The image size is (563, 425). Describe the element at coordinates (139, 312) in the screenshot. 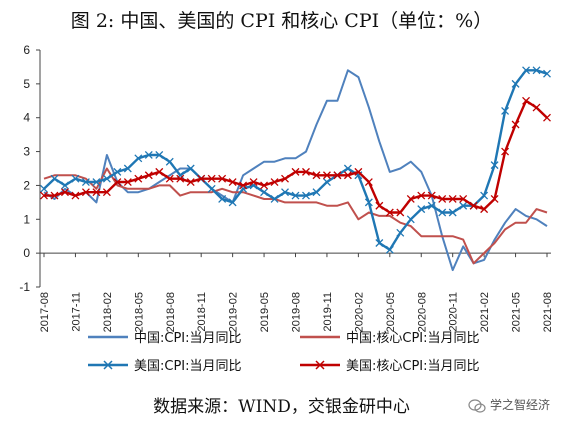

I see `x-tick-label: 2018-05` at that location.